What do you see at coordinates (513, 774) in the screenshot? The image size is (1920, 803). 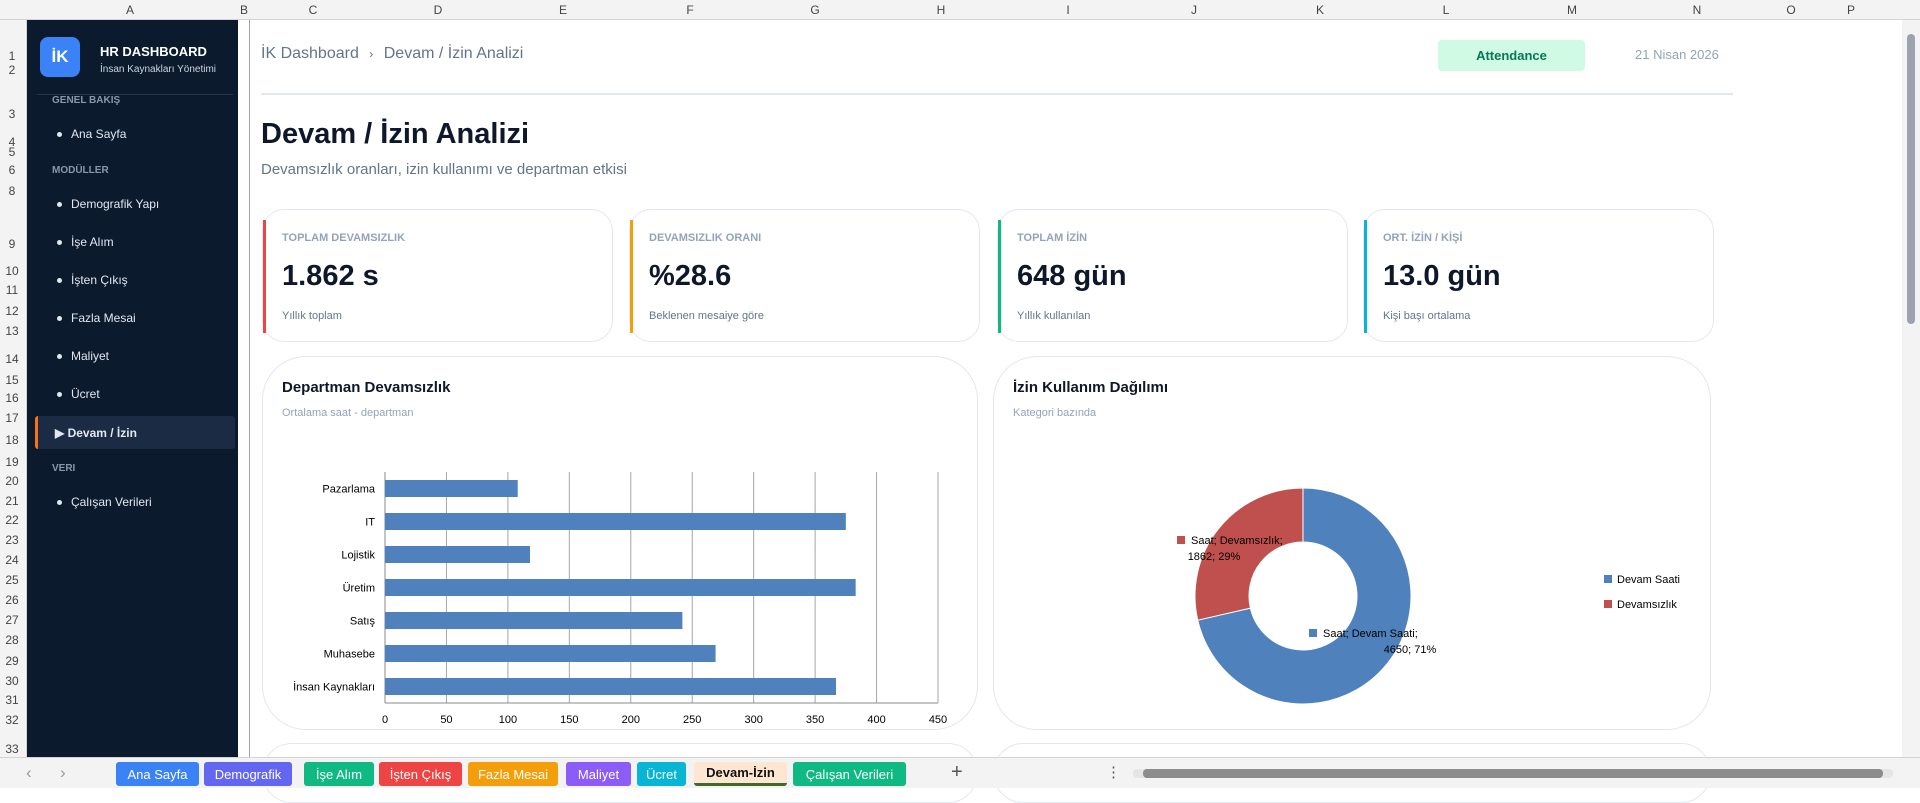 I see `sheet-tab: Fazla Mesai` at bounding box center [513, 774].